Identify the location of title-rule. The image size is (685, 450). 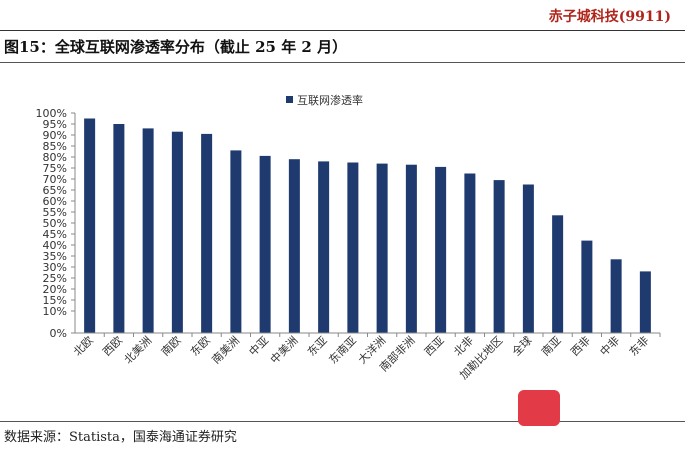
(342, 62).